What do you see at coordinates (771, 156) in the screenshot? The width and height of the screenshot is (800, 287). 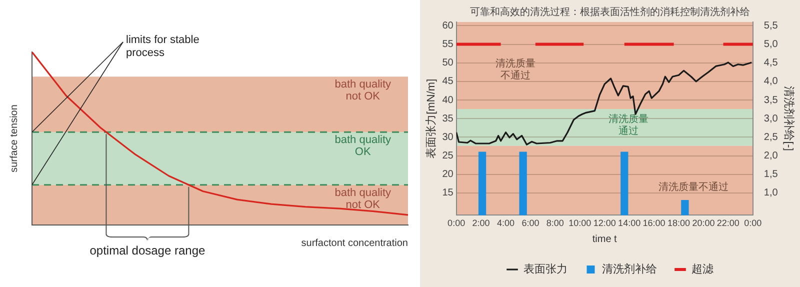 I see `y2-tick-label: 2,0` at bounding box center [771, 156].